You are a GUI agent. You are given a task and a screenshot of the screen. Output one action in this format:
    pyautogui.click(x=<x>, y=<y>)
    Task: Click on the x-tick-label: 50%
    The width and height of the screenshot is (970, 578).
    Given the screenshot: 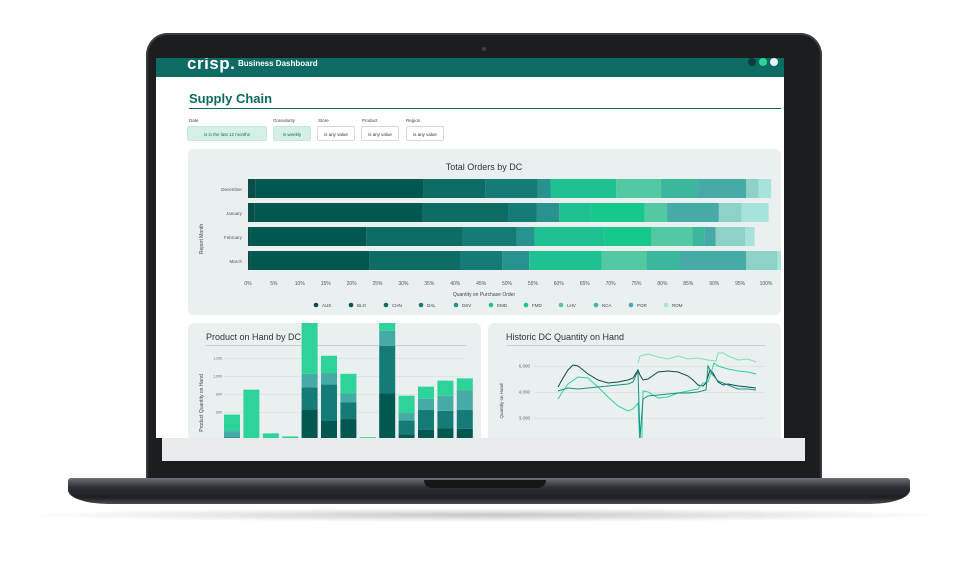 What is the action you would take?
    pyautogui.click(x=507, y=284)
    